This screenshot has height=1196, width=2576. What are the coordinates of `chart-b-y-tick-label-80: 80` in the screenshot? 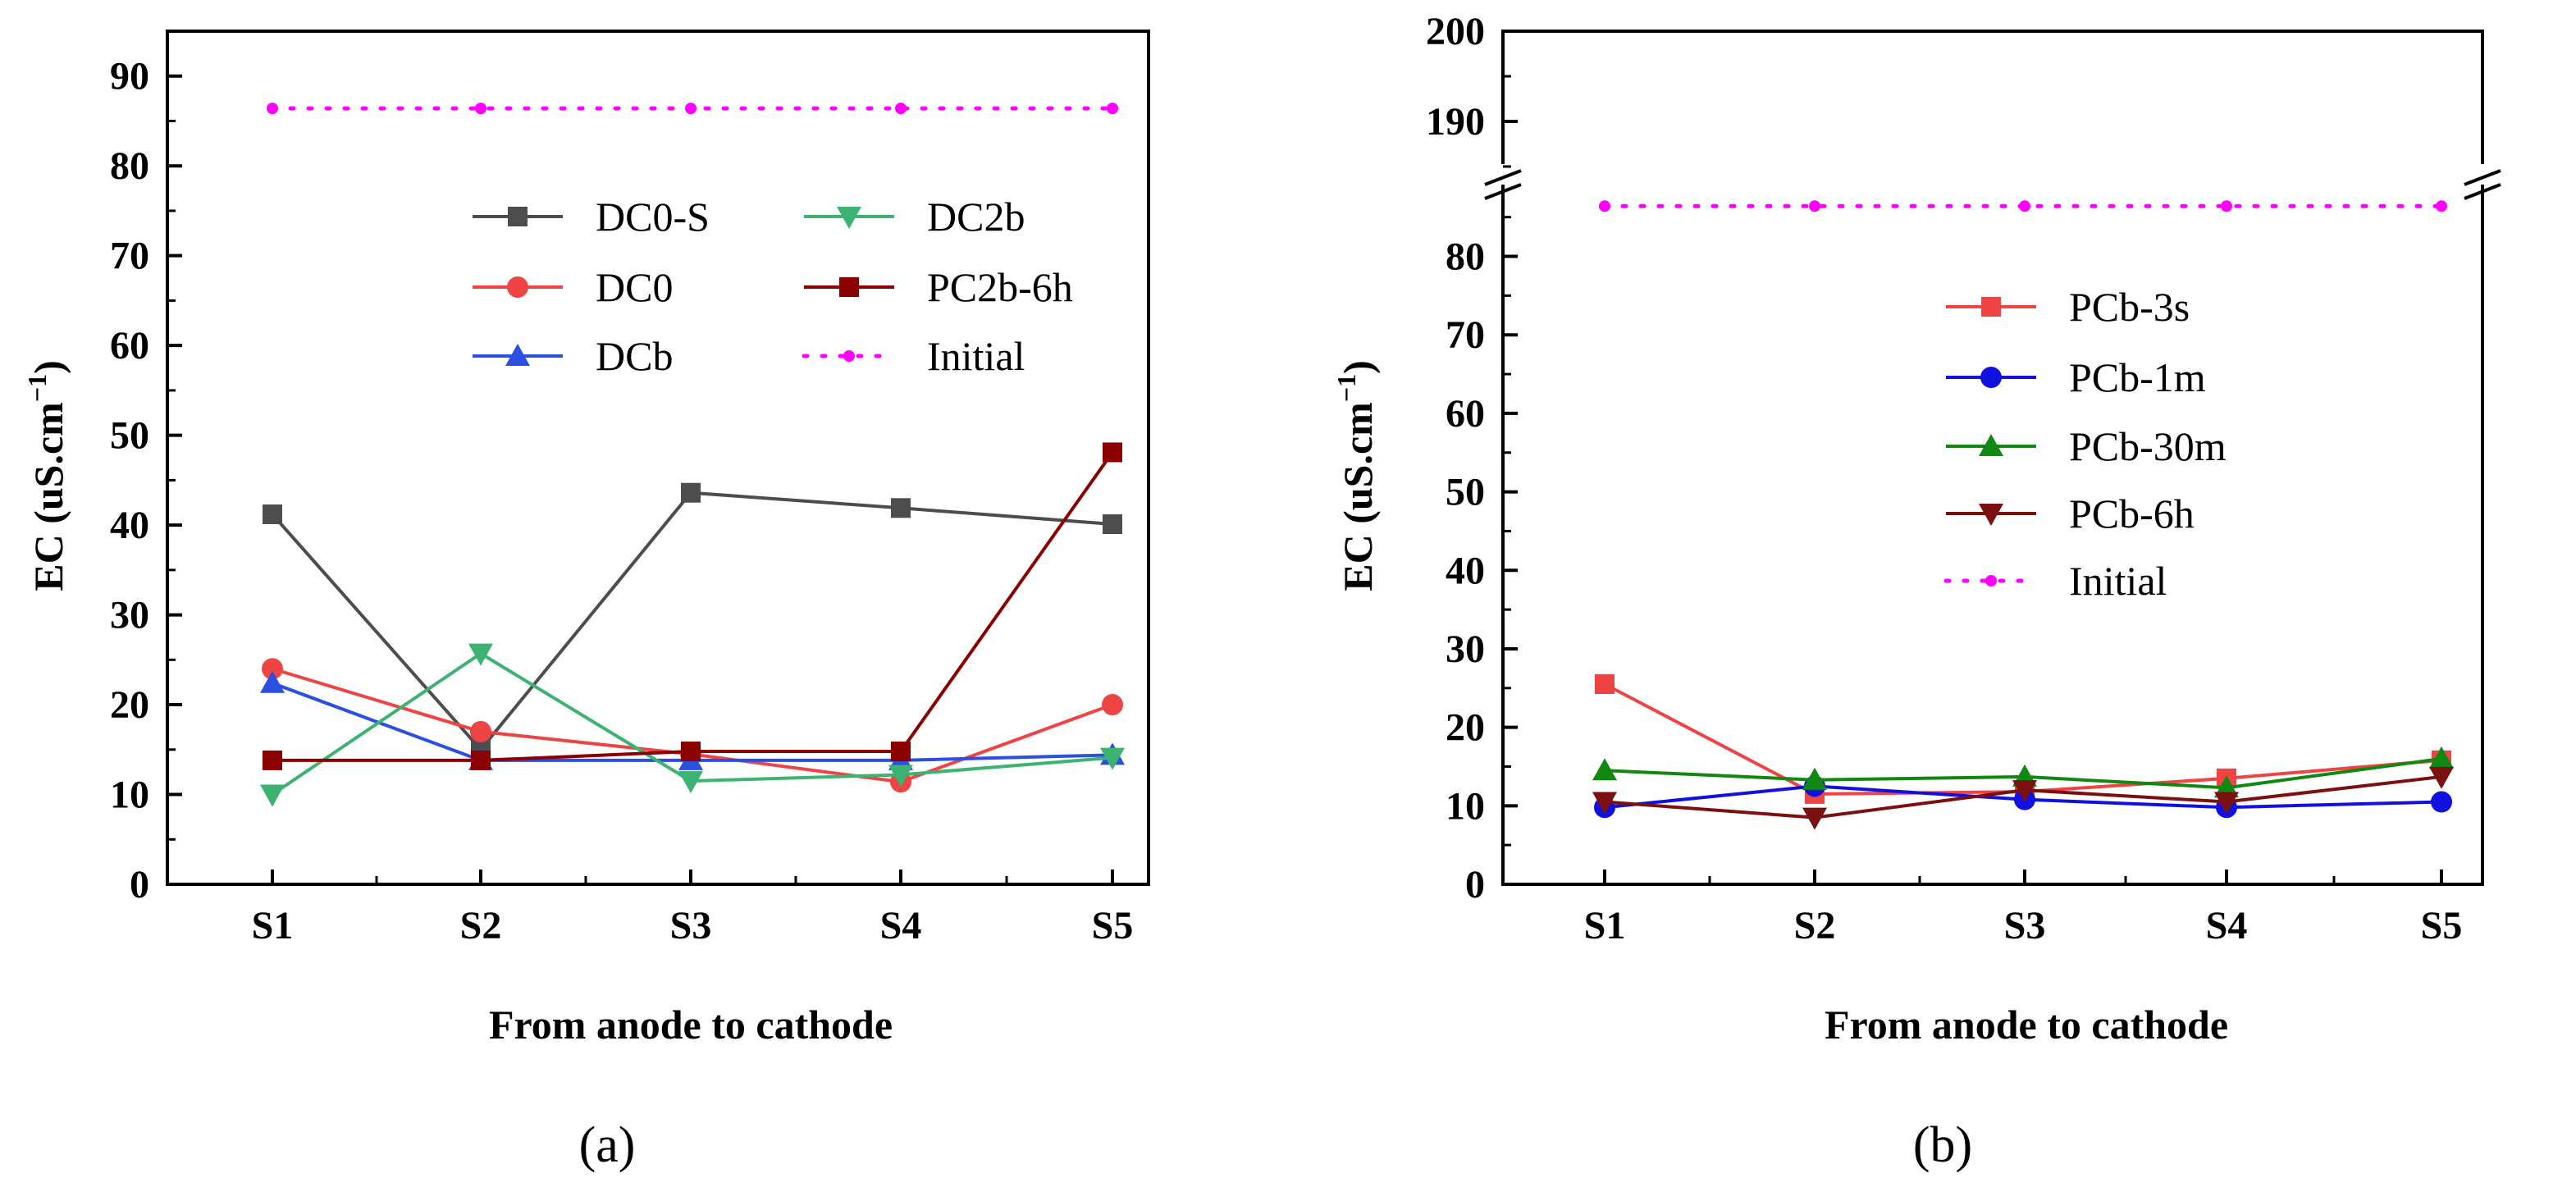 It's located at (1466, 257).